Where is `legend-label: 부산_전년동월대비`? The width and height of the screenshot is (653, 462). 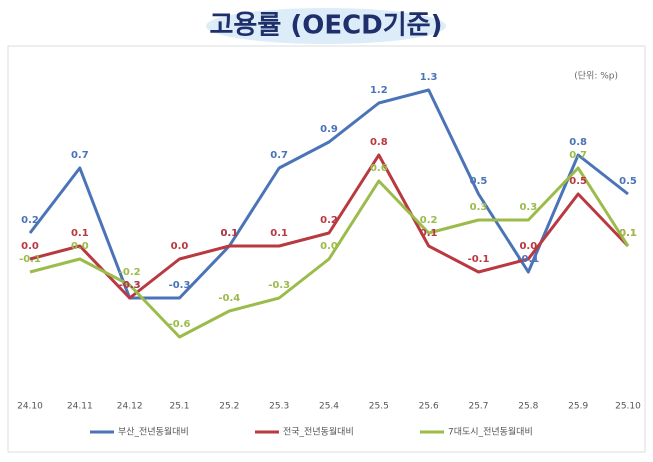 legend-label: 부산_전년동월대비 is located at coordinates (153, 432).